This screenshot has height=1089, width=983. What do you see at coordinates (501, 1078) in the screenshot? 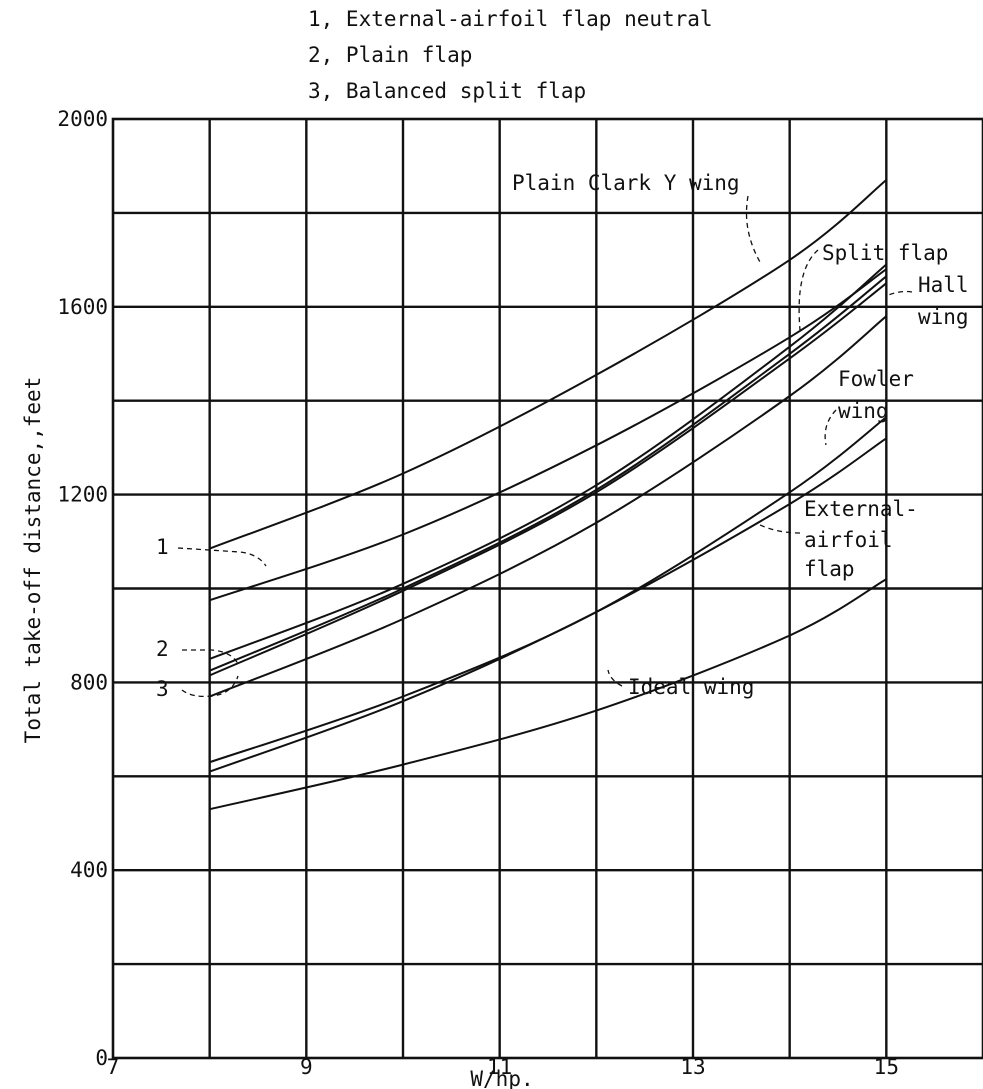
I see `x-axis-title: W/hp.` at bounding box center [501, 1078].